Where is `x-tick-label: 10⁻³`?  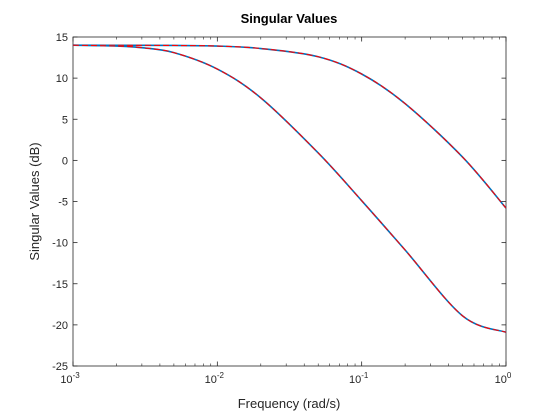
x-tick-label: 10⁻³ is located at coordinates (70, 378).